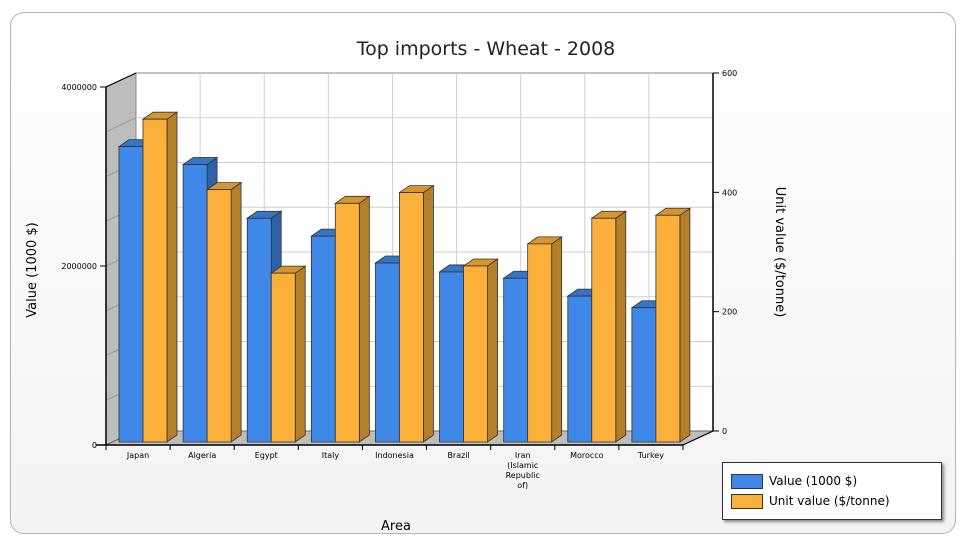 The height and width of the screenshot is (538, 964). Describe the element at coordinates (94, 445) in the screenshot. I see `y-tick-label-left: 0` at that location.